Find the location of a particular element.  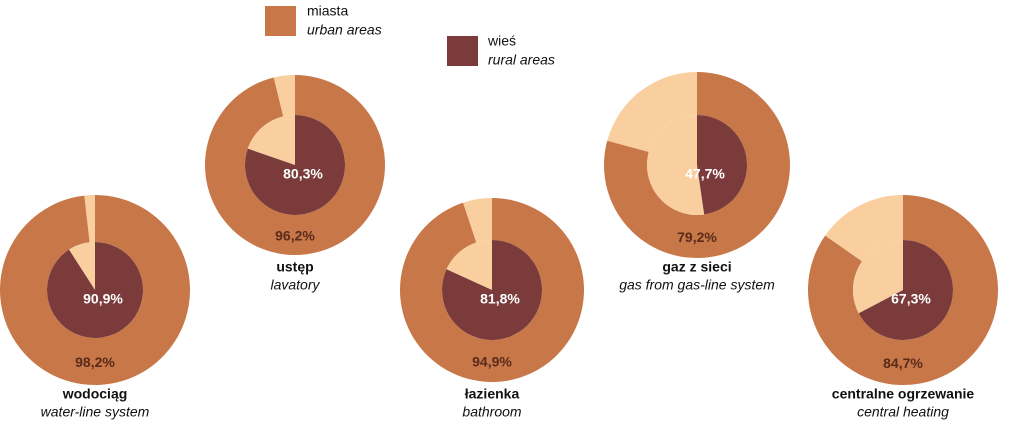

value-label: 96,2% is located at coordinates (295, 236).